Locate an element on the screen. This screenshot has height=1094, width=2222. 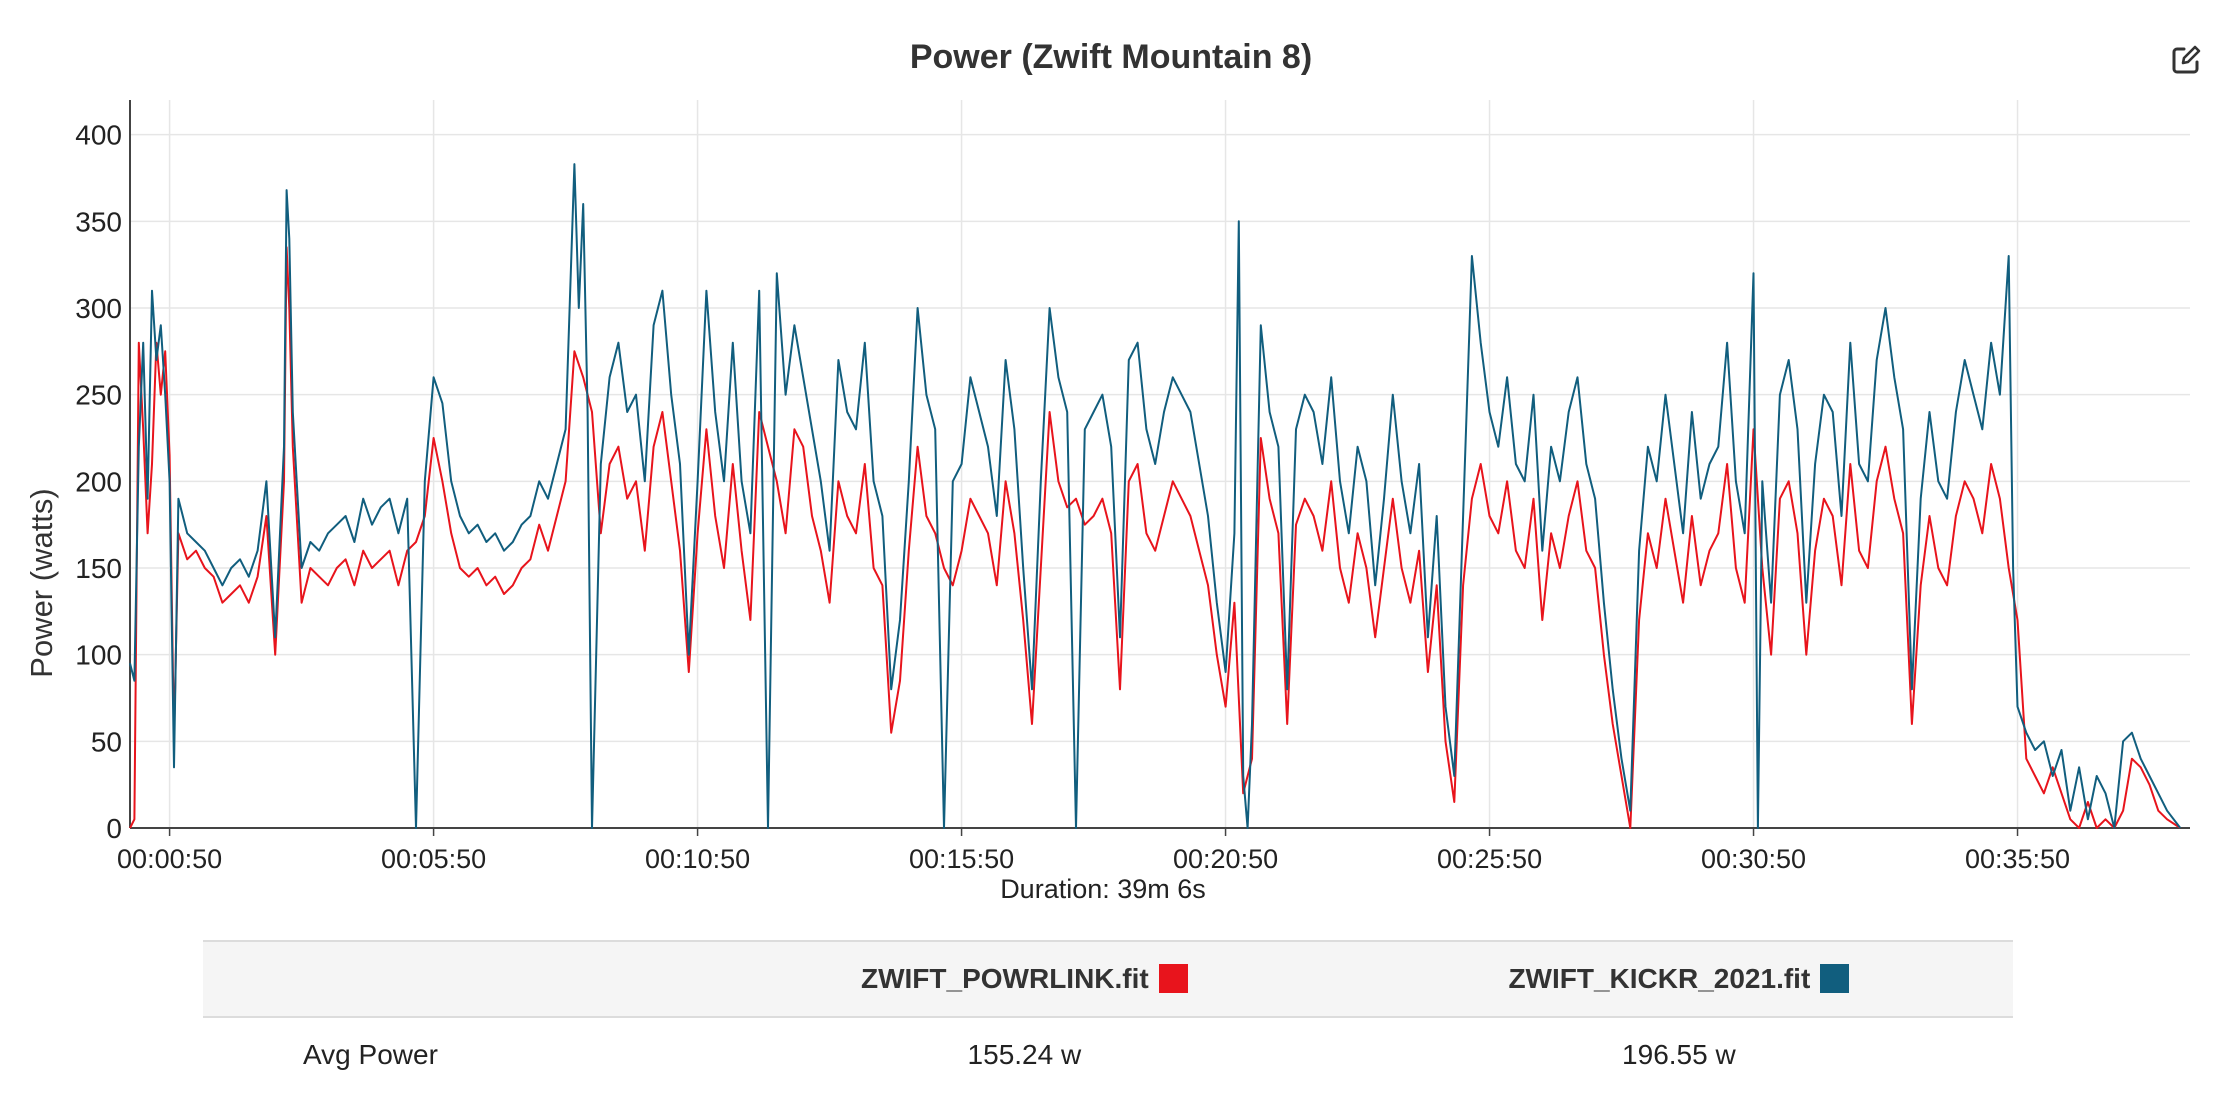
y-tick-label: 350 is located at coordinates (98, 221).